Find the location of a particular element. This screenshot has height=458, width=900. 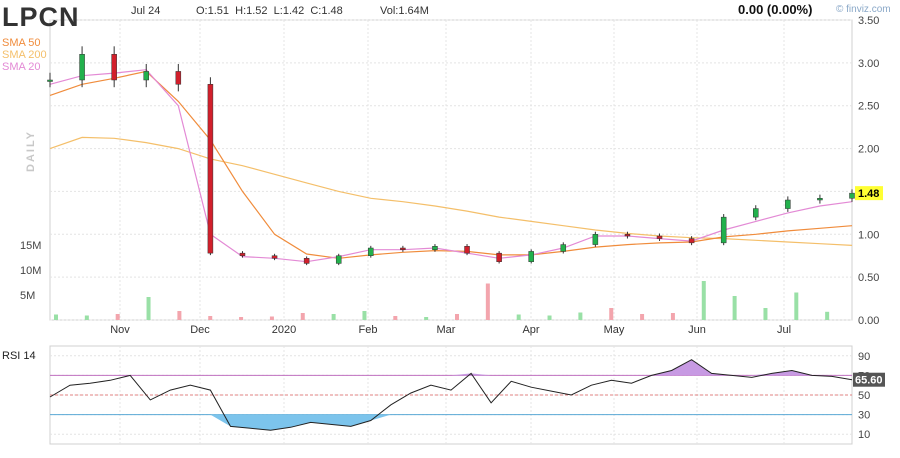

rsi-oversold-area is located at coordinates (451, 422).